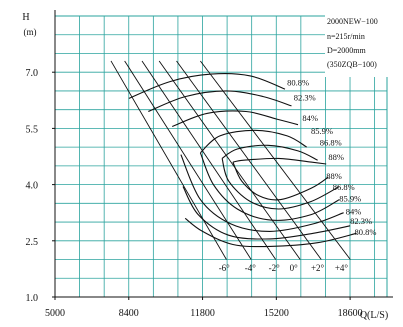  Describe the element at coordinates (32, 186) in the screenshot. I see `y-tick-label: 4.0` at that location.